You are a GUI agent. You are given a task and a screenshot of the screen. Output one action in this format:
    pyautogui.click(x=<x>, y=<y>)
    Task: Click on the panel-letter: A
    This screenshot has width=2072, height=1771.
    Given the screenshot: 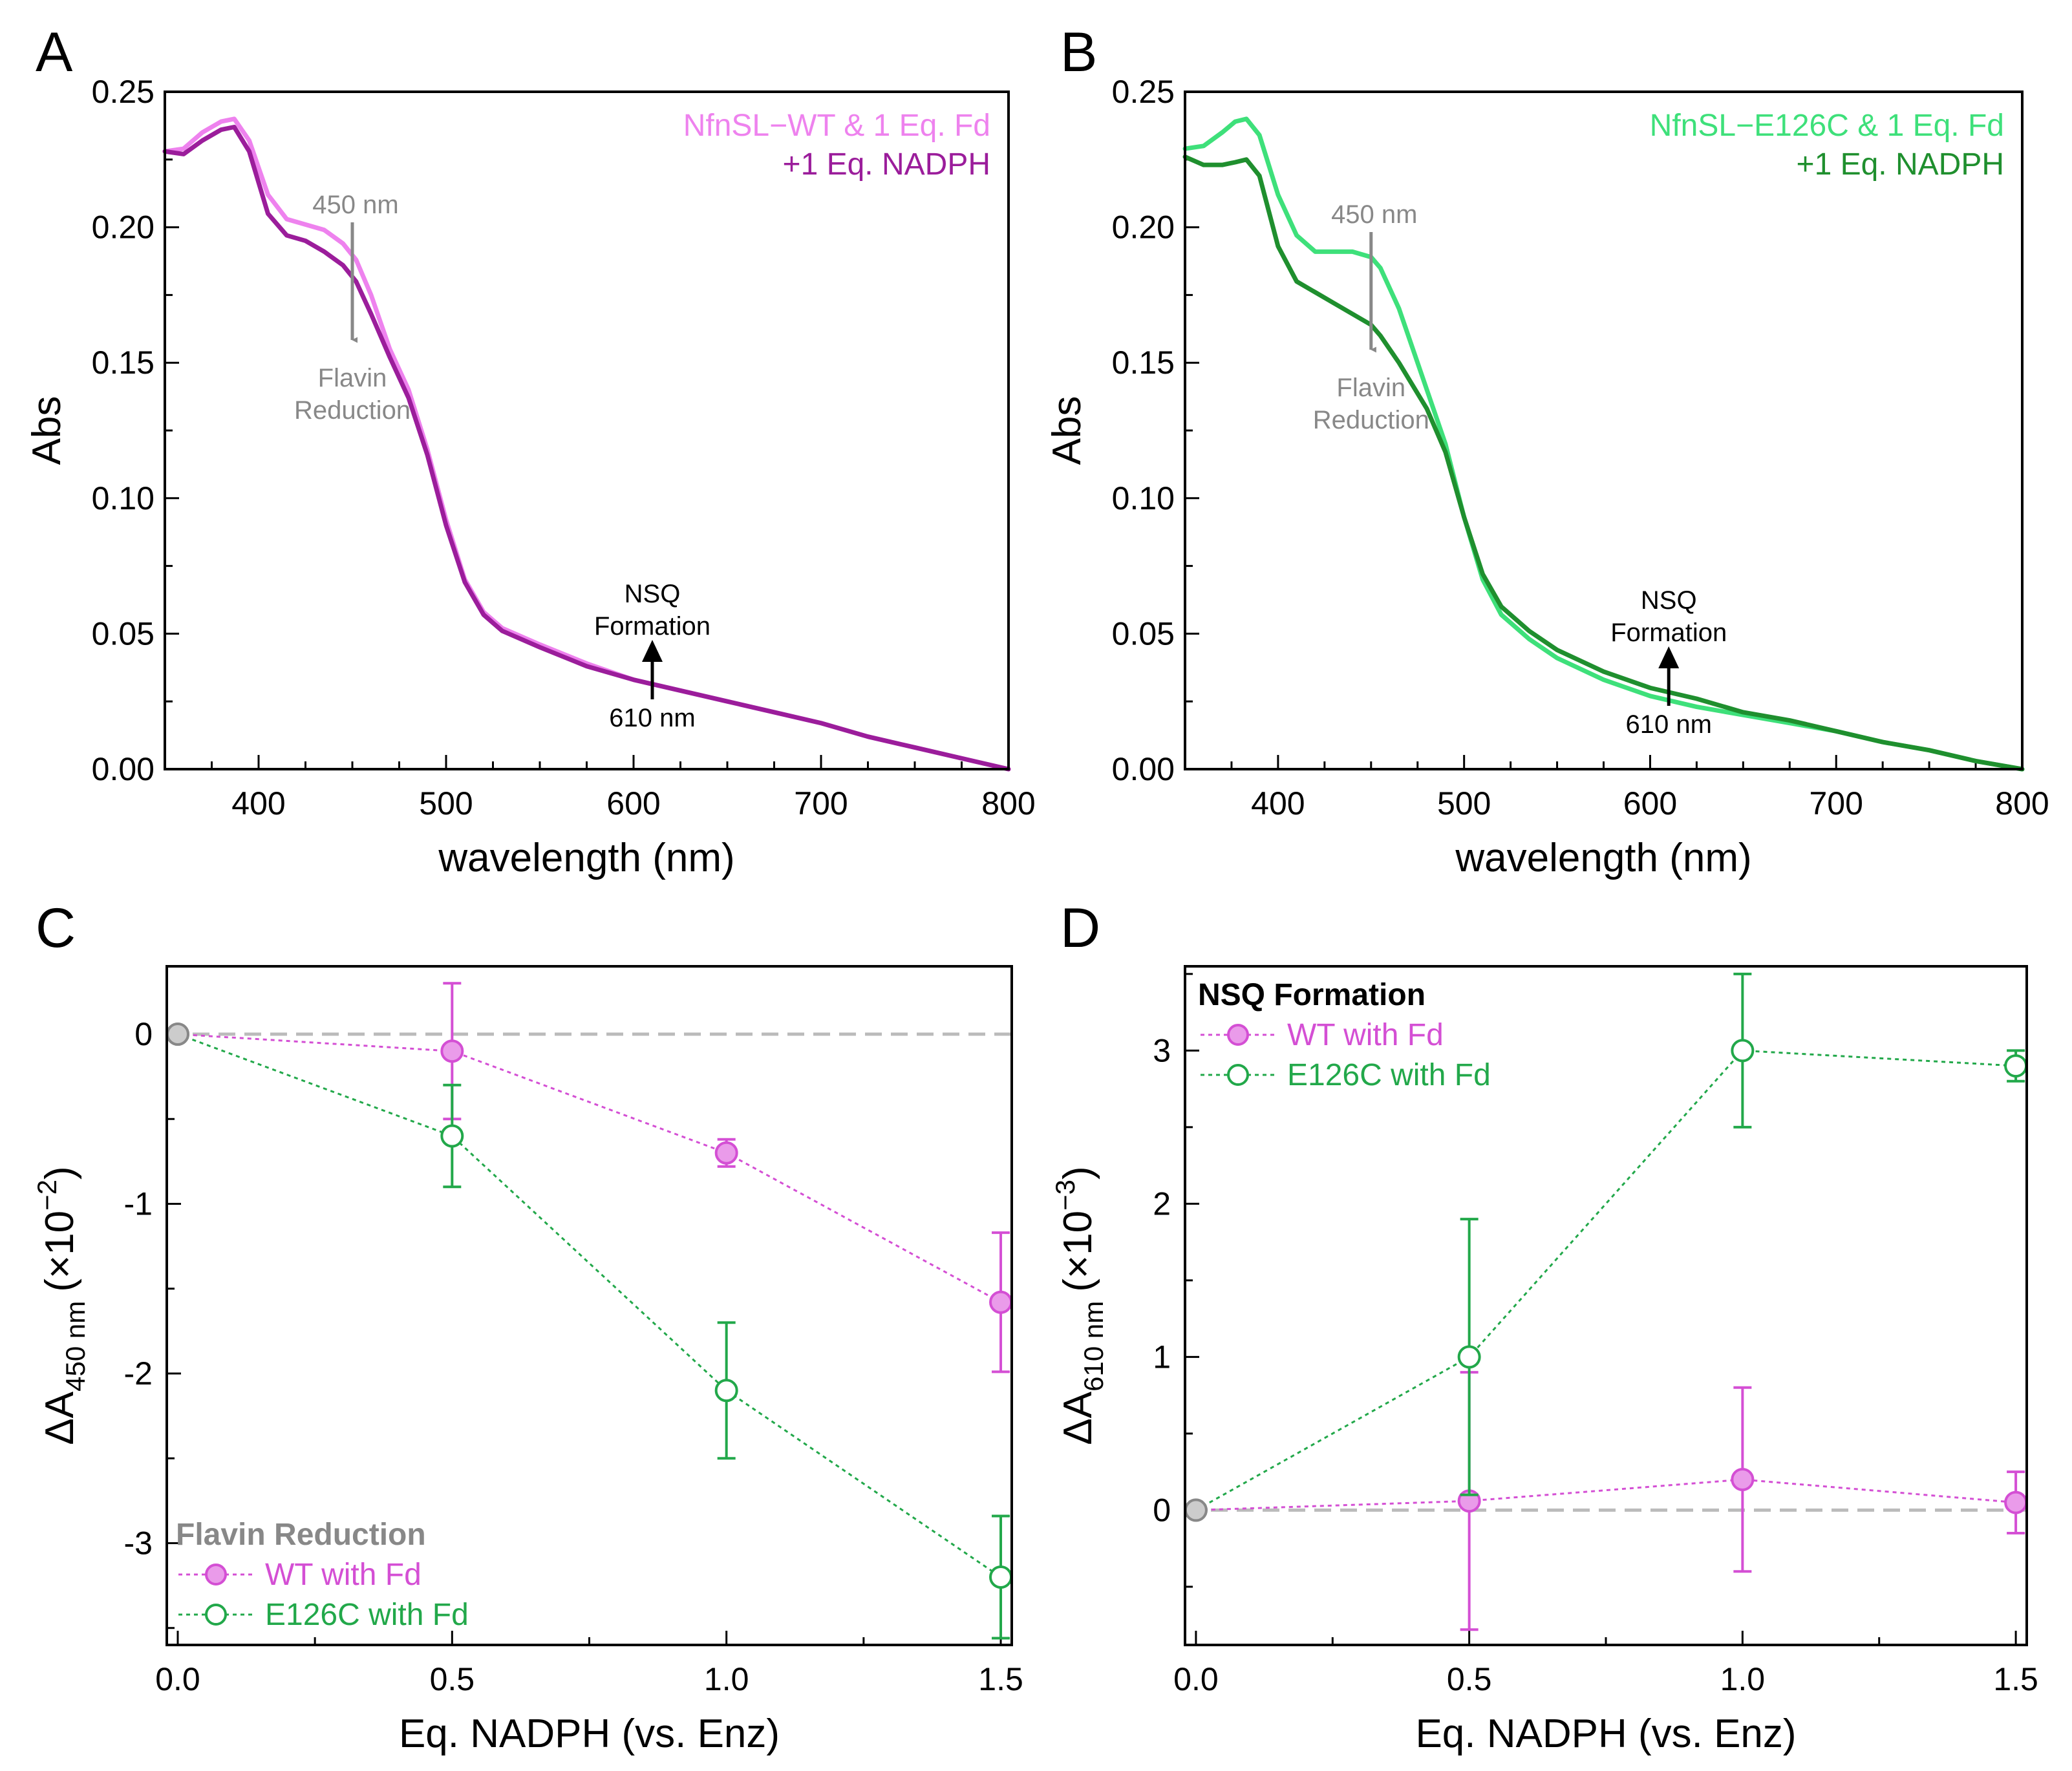 What is the action you would take?
    pyautogui.click(x=54, y=52)
    